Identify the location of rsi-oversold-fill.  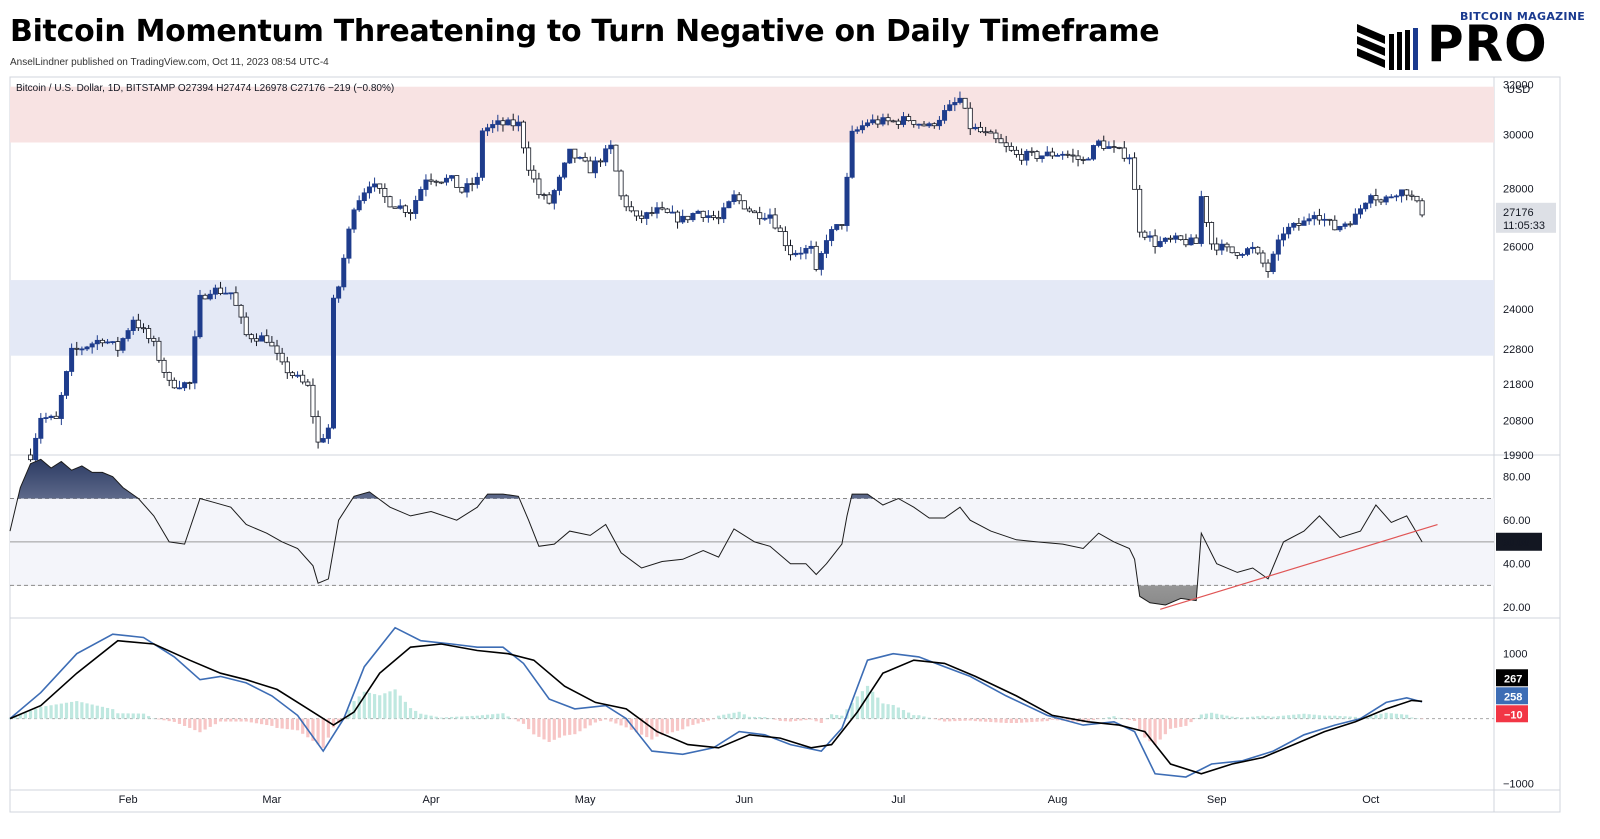
(1168, 595).